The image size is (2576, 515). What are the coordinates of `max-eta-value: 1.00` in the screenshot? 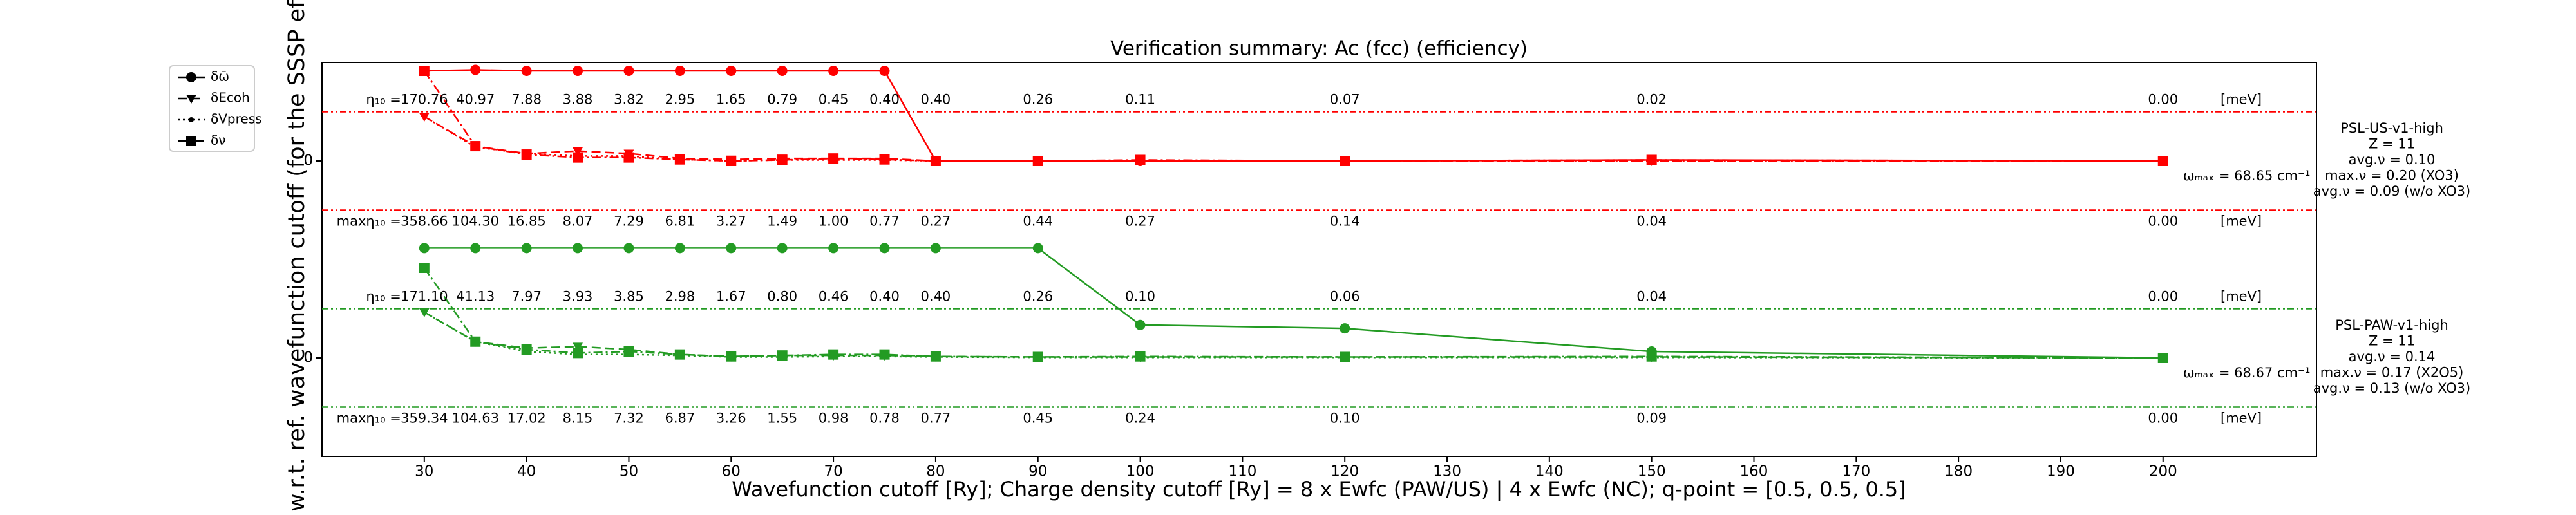 It's located at (834, 221).